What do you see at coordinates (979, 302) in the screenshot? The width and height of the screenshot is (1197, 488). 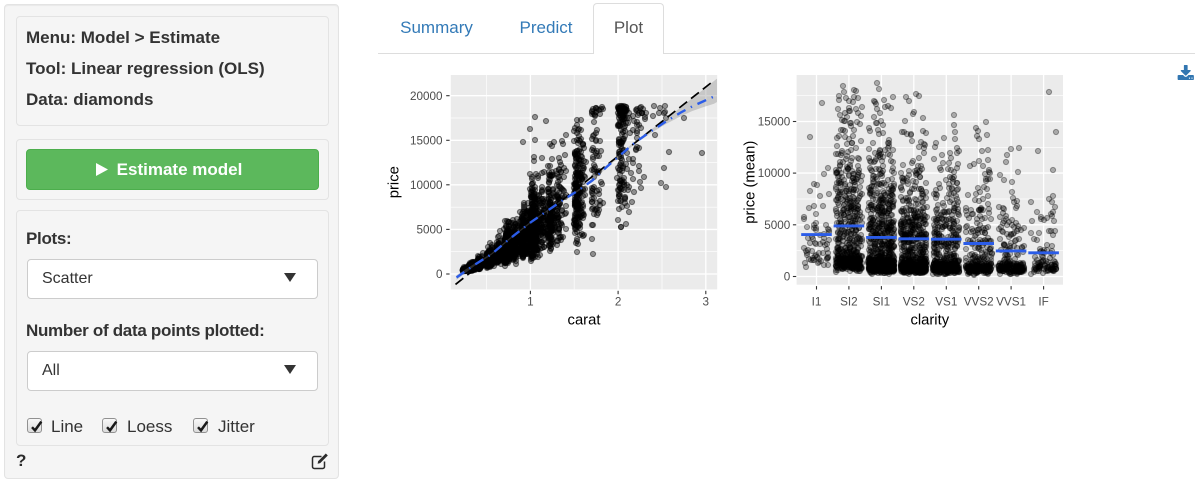 I see `svg-text: VVS2` at bounding box center [979, 302].